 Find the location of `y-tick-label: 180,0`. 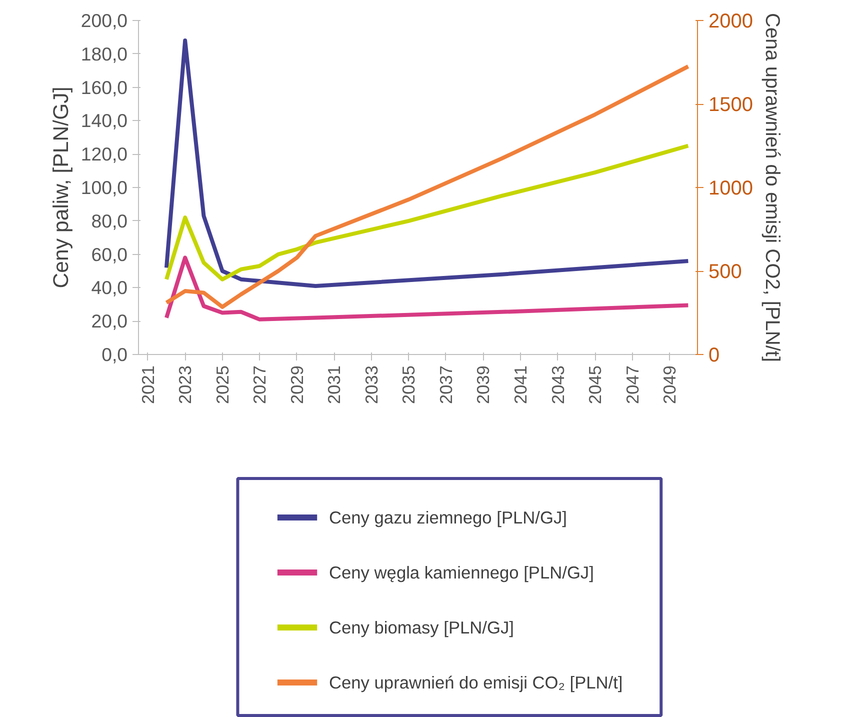

y-tick-label: 180,0 is located at coordinates (104, 53).